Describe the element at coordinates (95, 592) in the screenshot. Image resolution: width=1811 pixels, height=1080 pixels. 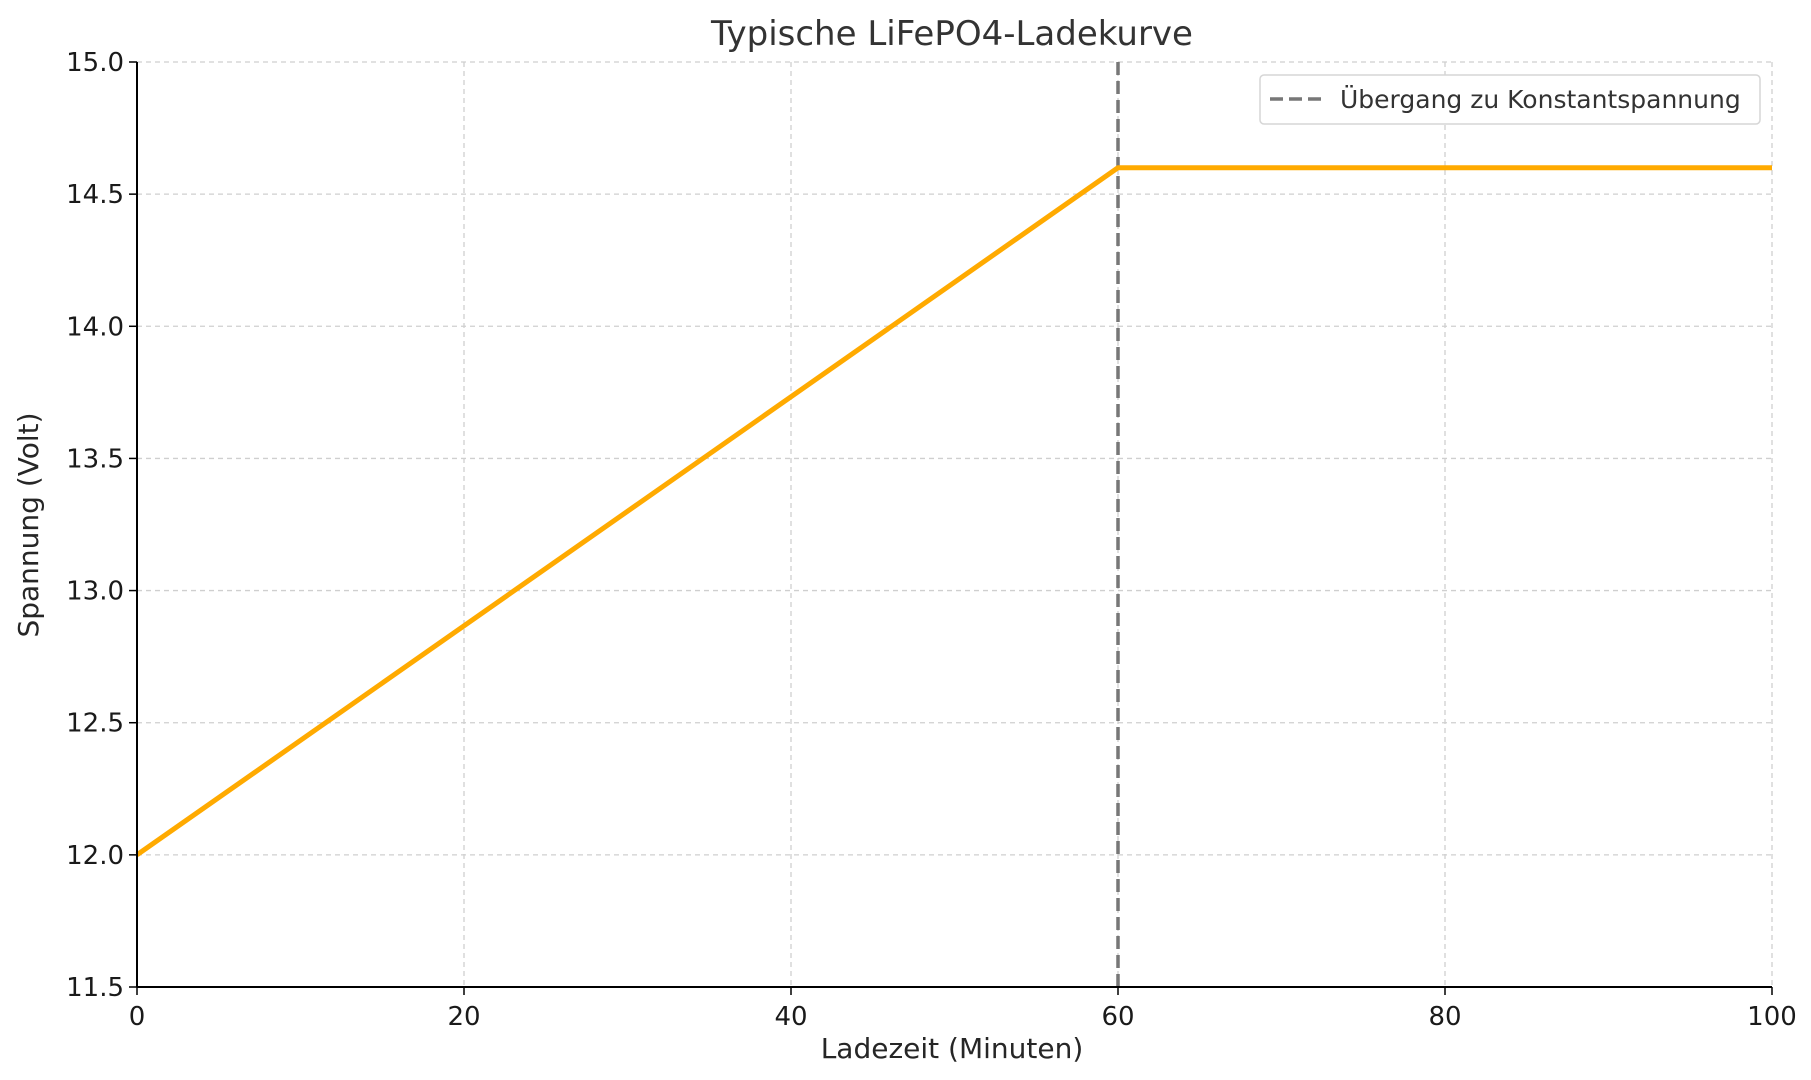
I see `y-tick-label: 13.0` at that location.